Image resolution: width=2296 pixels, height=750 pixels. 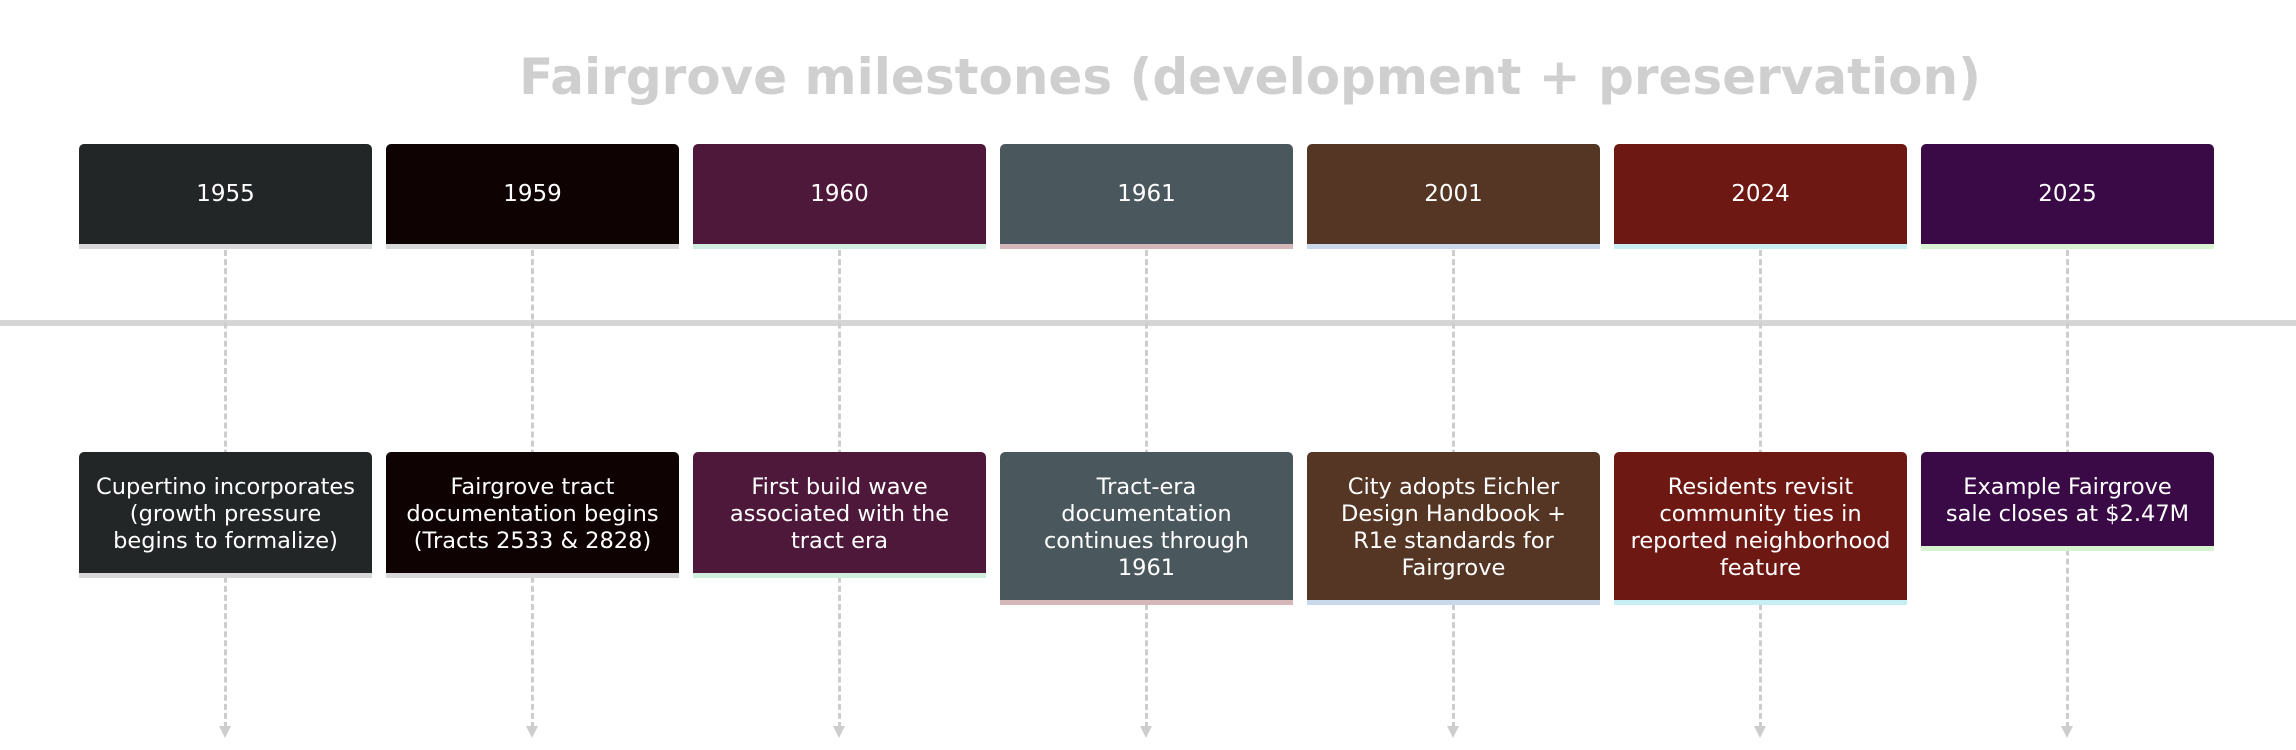 I want to click on period-box: 2025, so click(x=2067, y=196).